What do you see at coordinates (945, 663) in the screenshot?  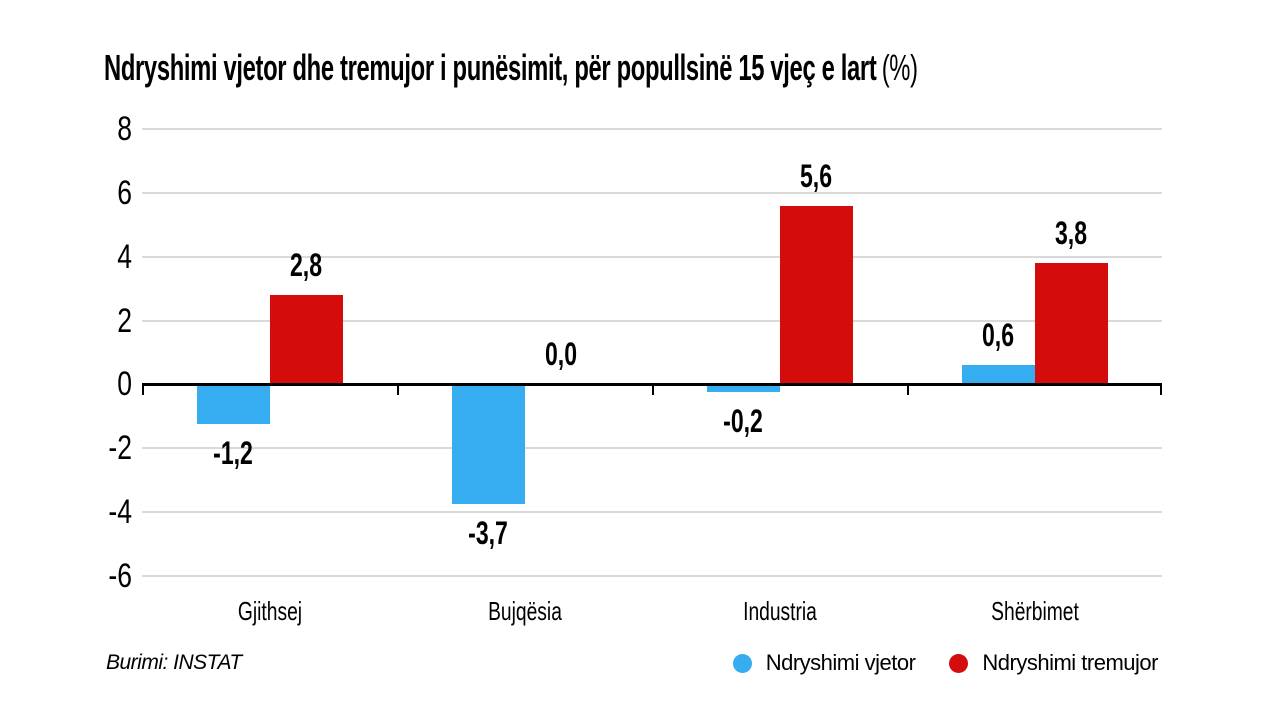 I see `legend: Ndryshimi vjetor Ndryshimi tremujor` at bounding box center [945, 663].